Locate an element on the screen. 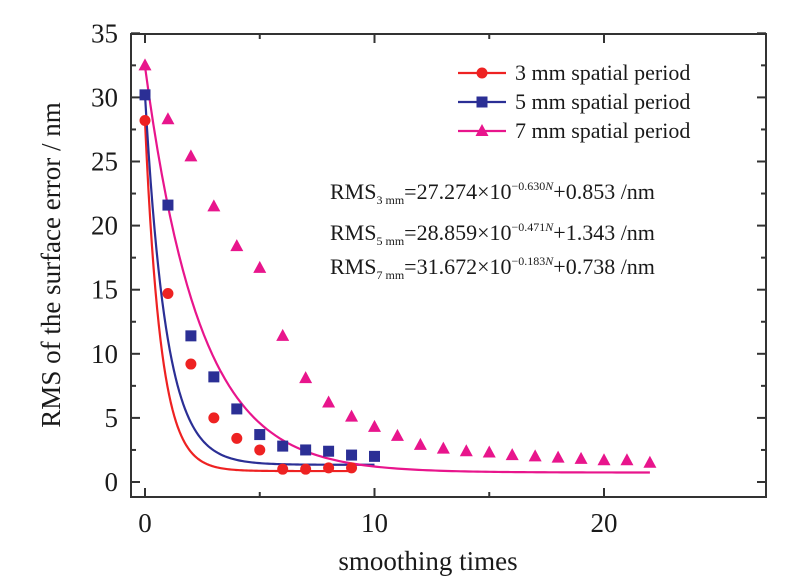 The image size is (802, 585). x-tick-label: 20 is located at coordinates (604, 523).